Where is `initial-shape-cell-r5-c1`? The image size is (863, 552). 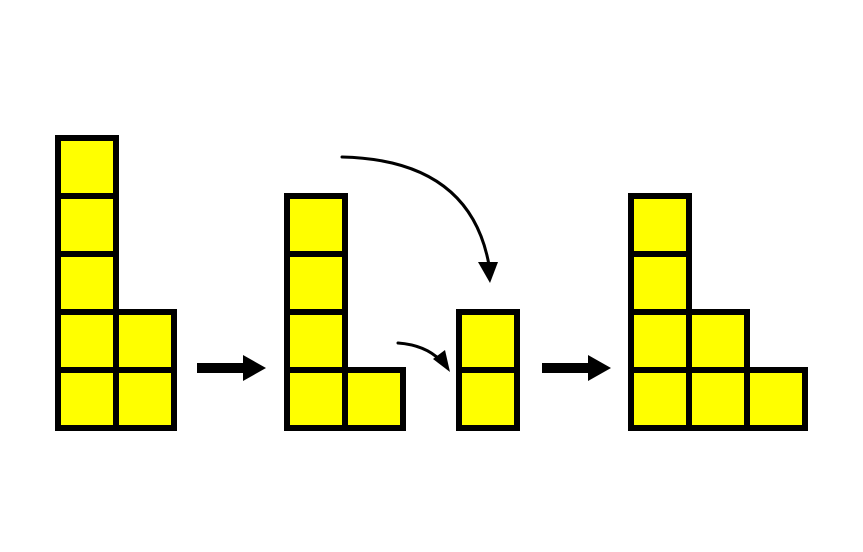
initial-shape-cell-r5-c1 is located at coordinates (87, 167).